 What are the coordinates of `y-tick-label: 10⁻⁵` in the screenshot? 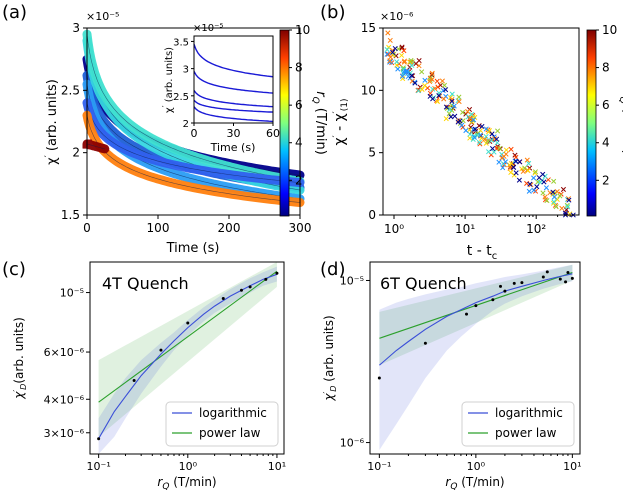 It's located at (72, 293).